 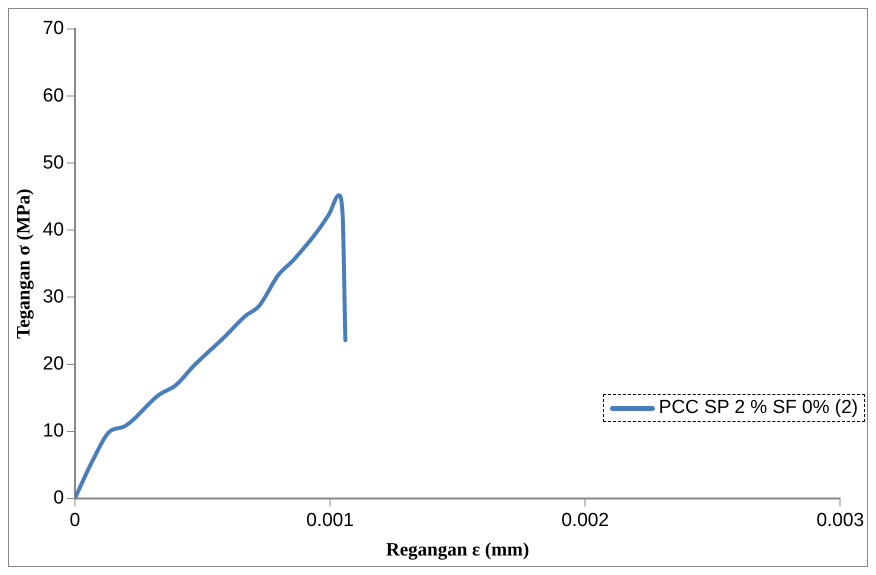 I want to click on y-tick-label: 30, so click(x=53, y=297).